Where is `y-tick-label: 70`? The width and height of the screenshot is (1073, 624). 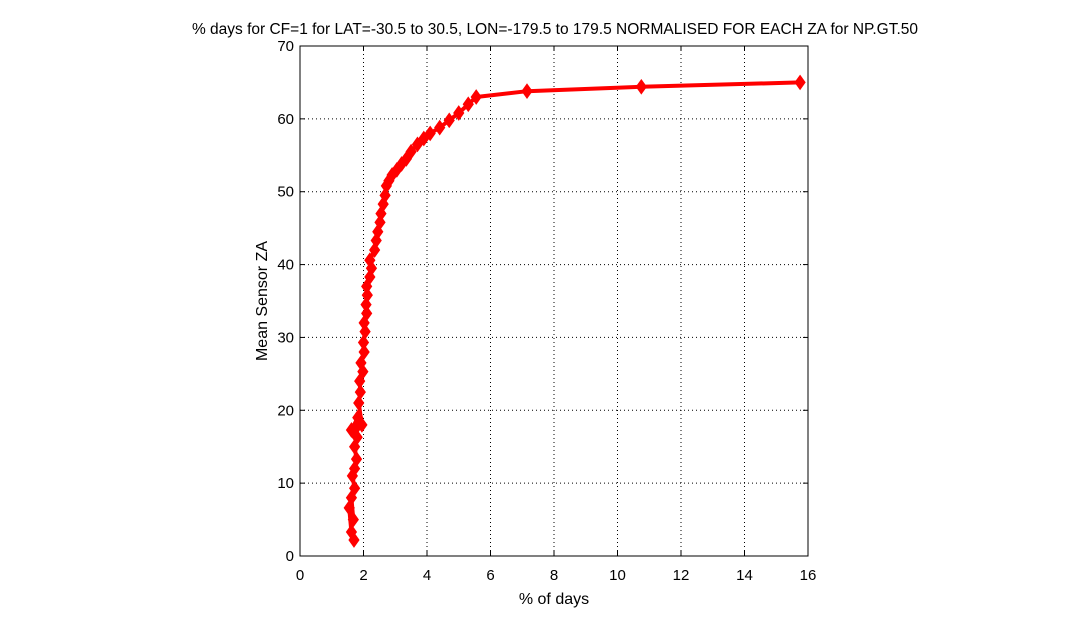
y-tick-label: 70 is located at coordinates (285, 46).